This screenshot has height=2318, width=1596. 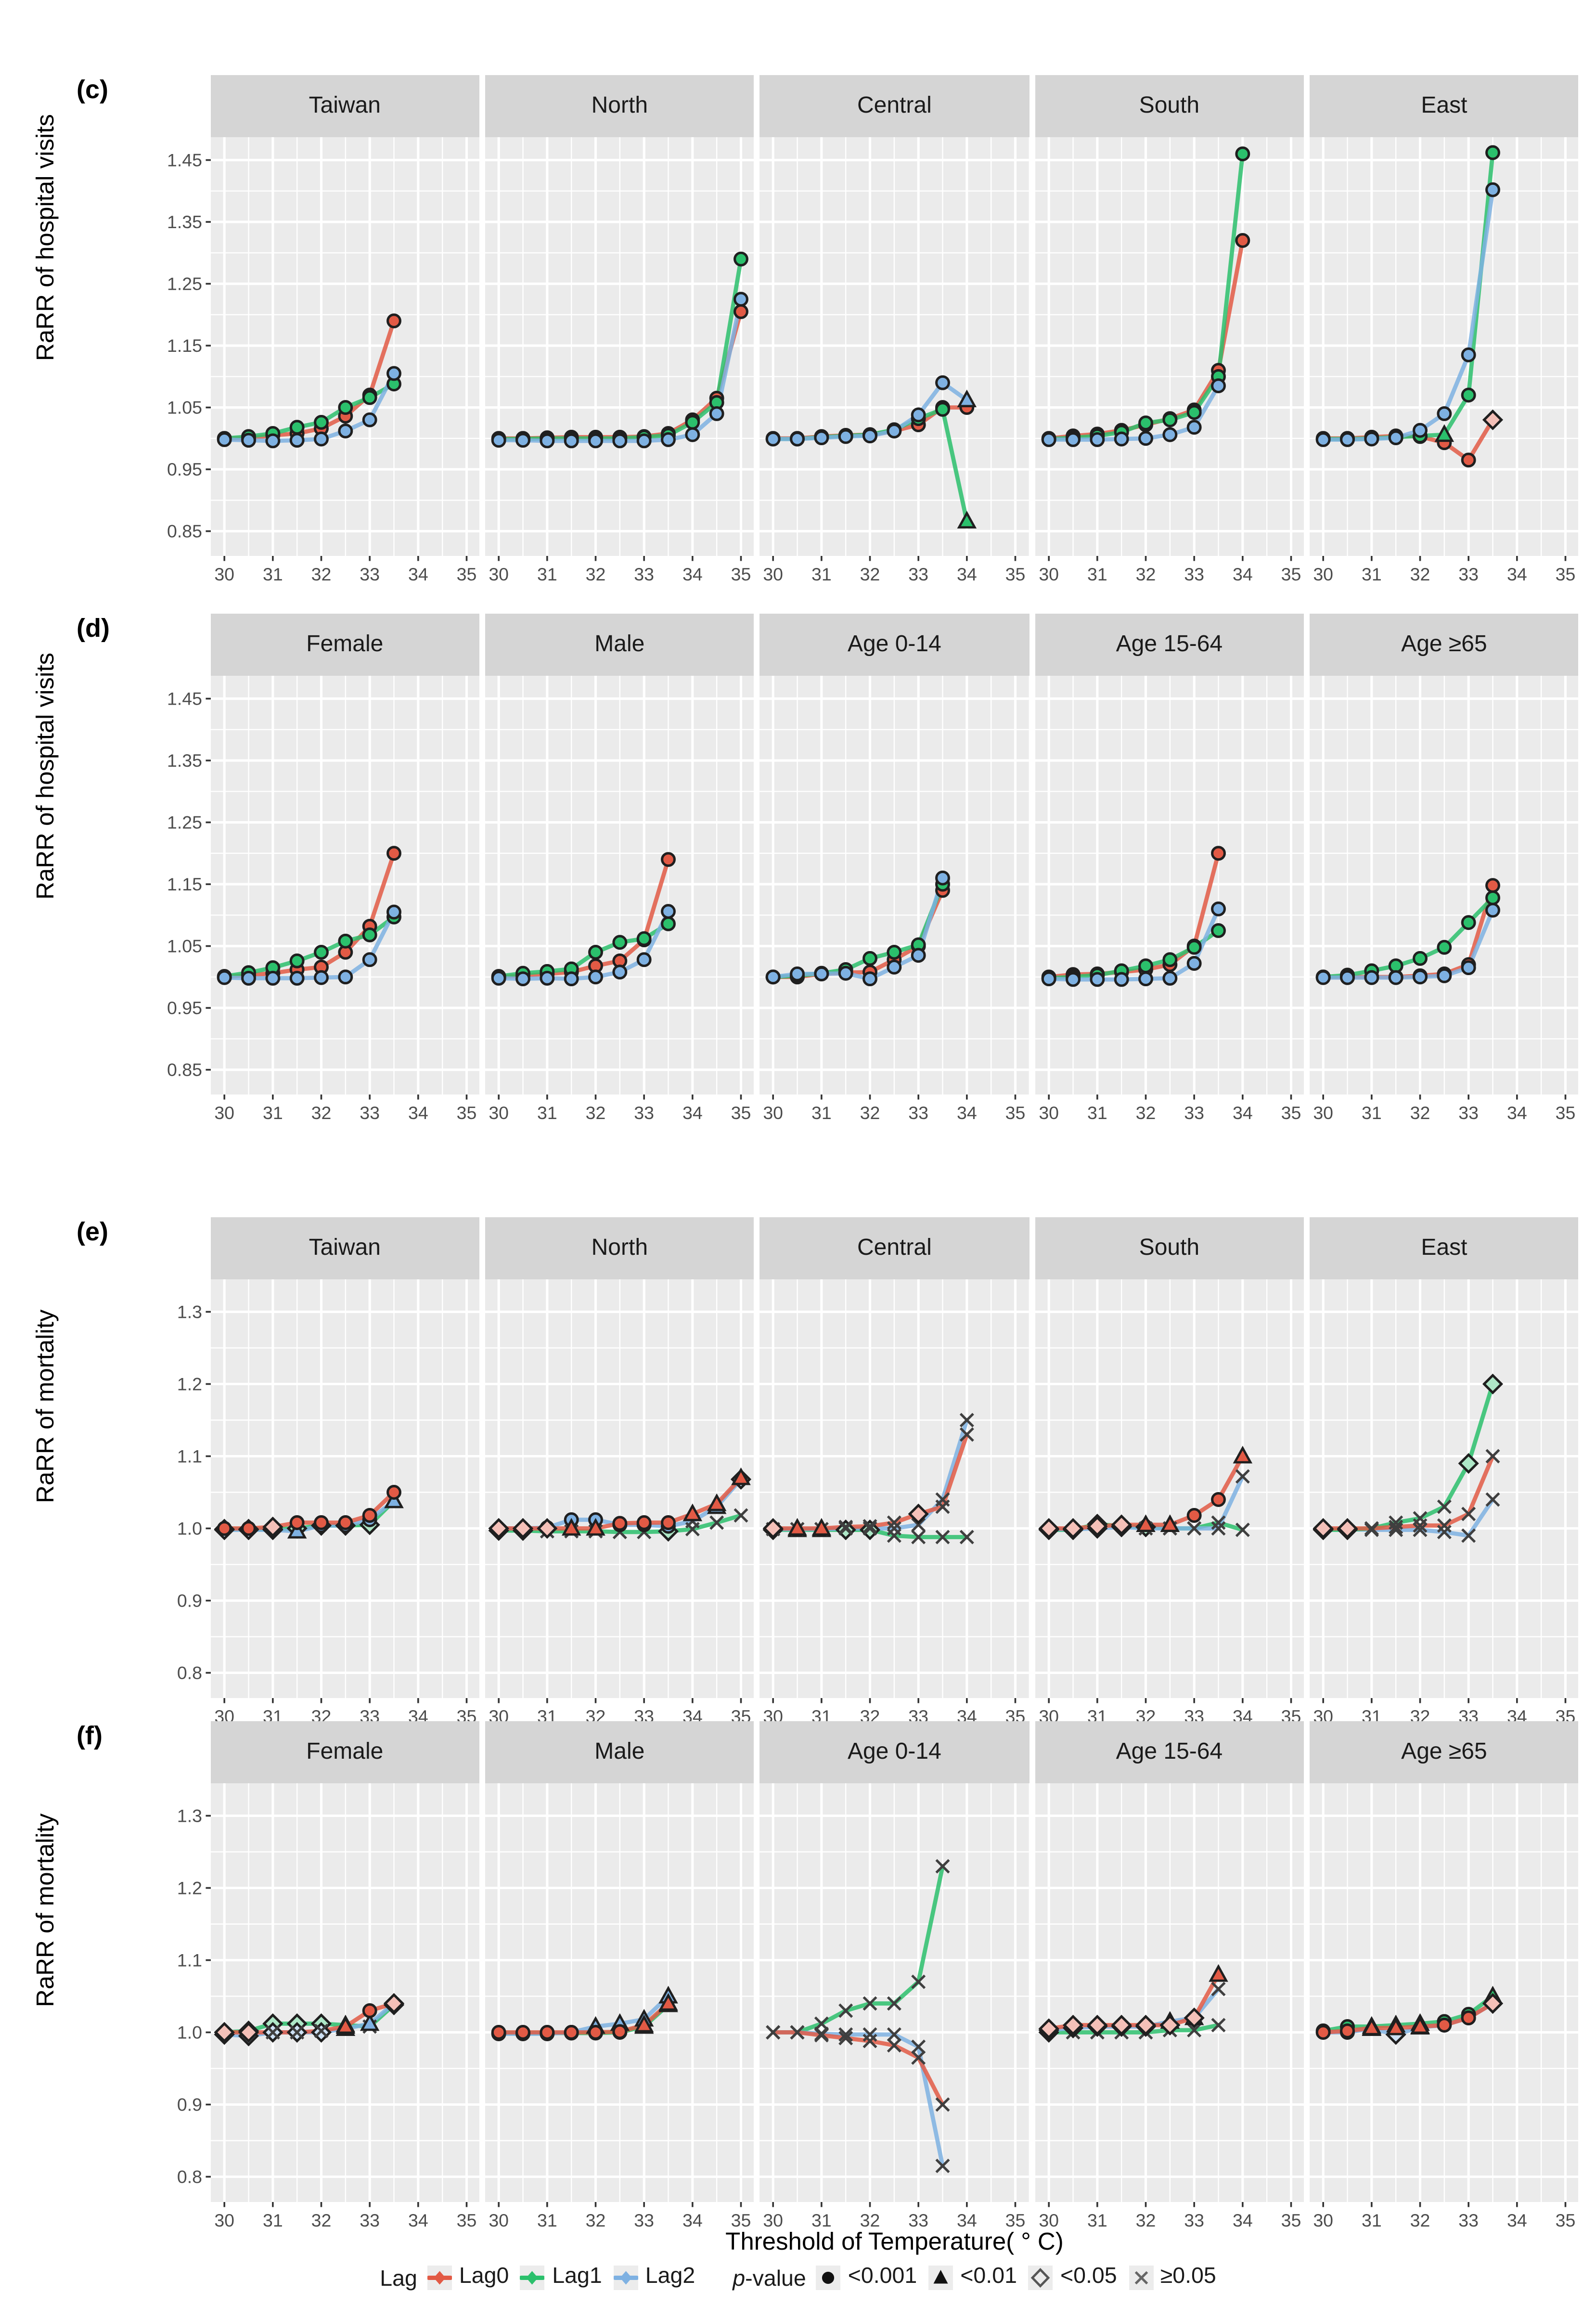 What do you see at coordinates (184, 345) in the screenshot?
I see `svg-text: 1.15` at bounding box center [184, 345].